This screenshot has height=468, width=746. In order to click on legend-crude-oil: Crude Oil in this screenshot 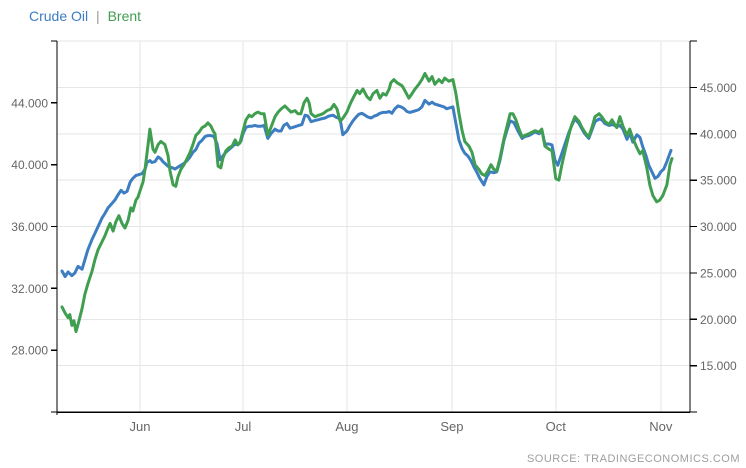, I will do `click(59, 16)`.